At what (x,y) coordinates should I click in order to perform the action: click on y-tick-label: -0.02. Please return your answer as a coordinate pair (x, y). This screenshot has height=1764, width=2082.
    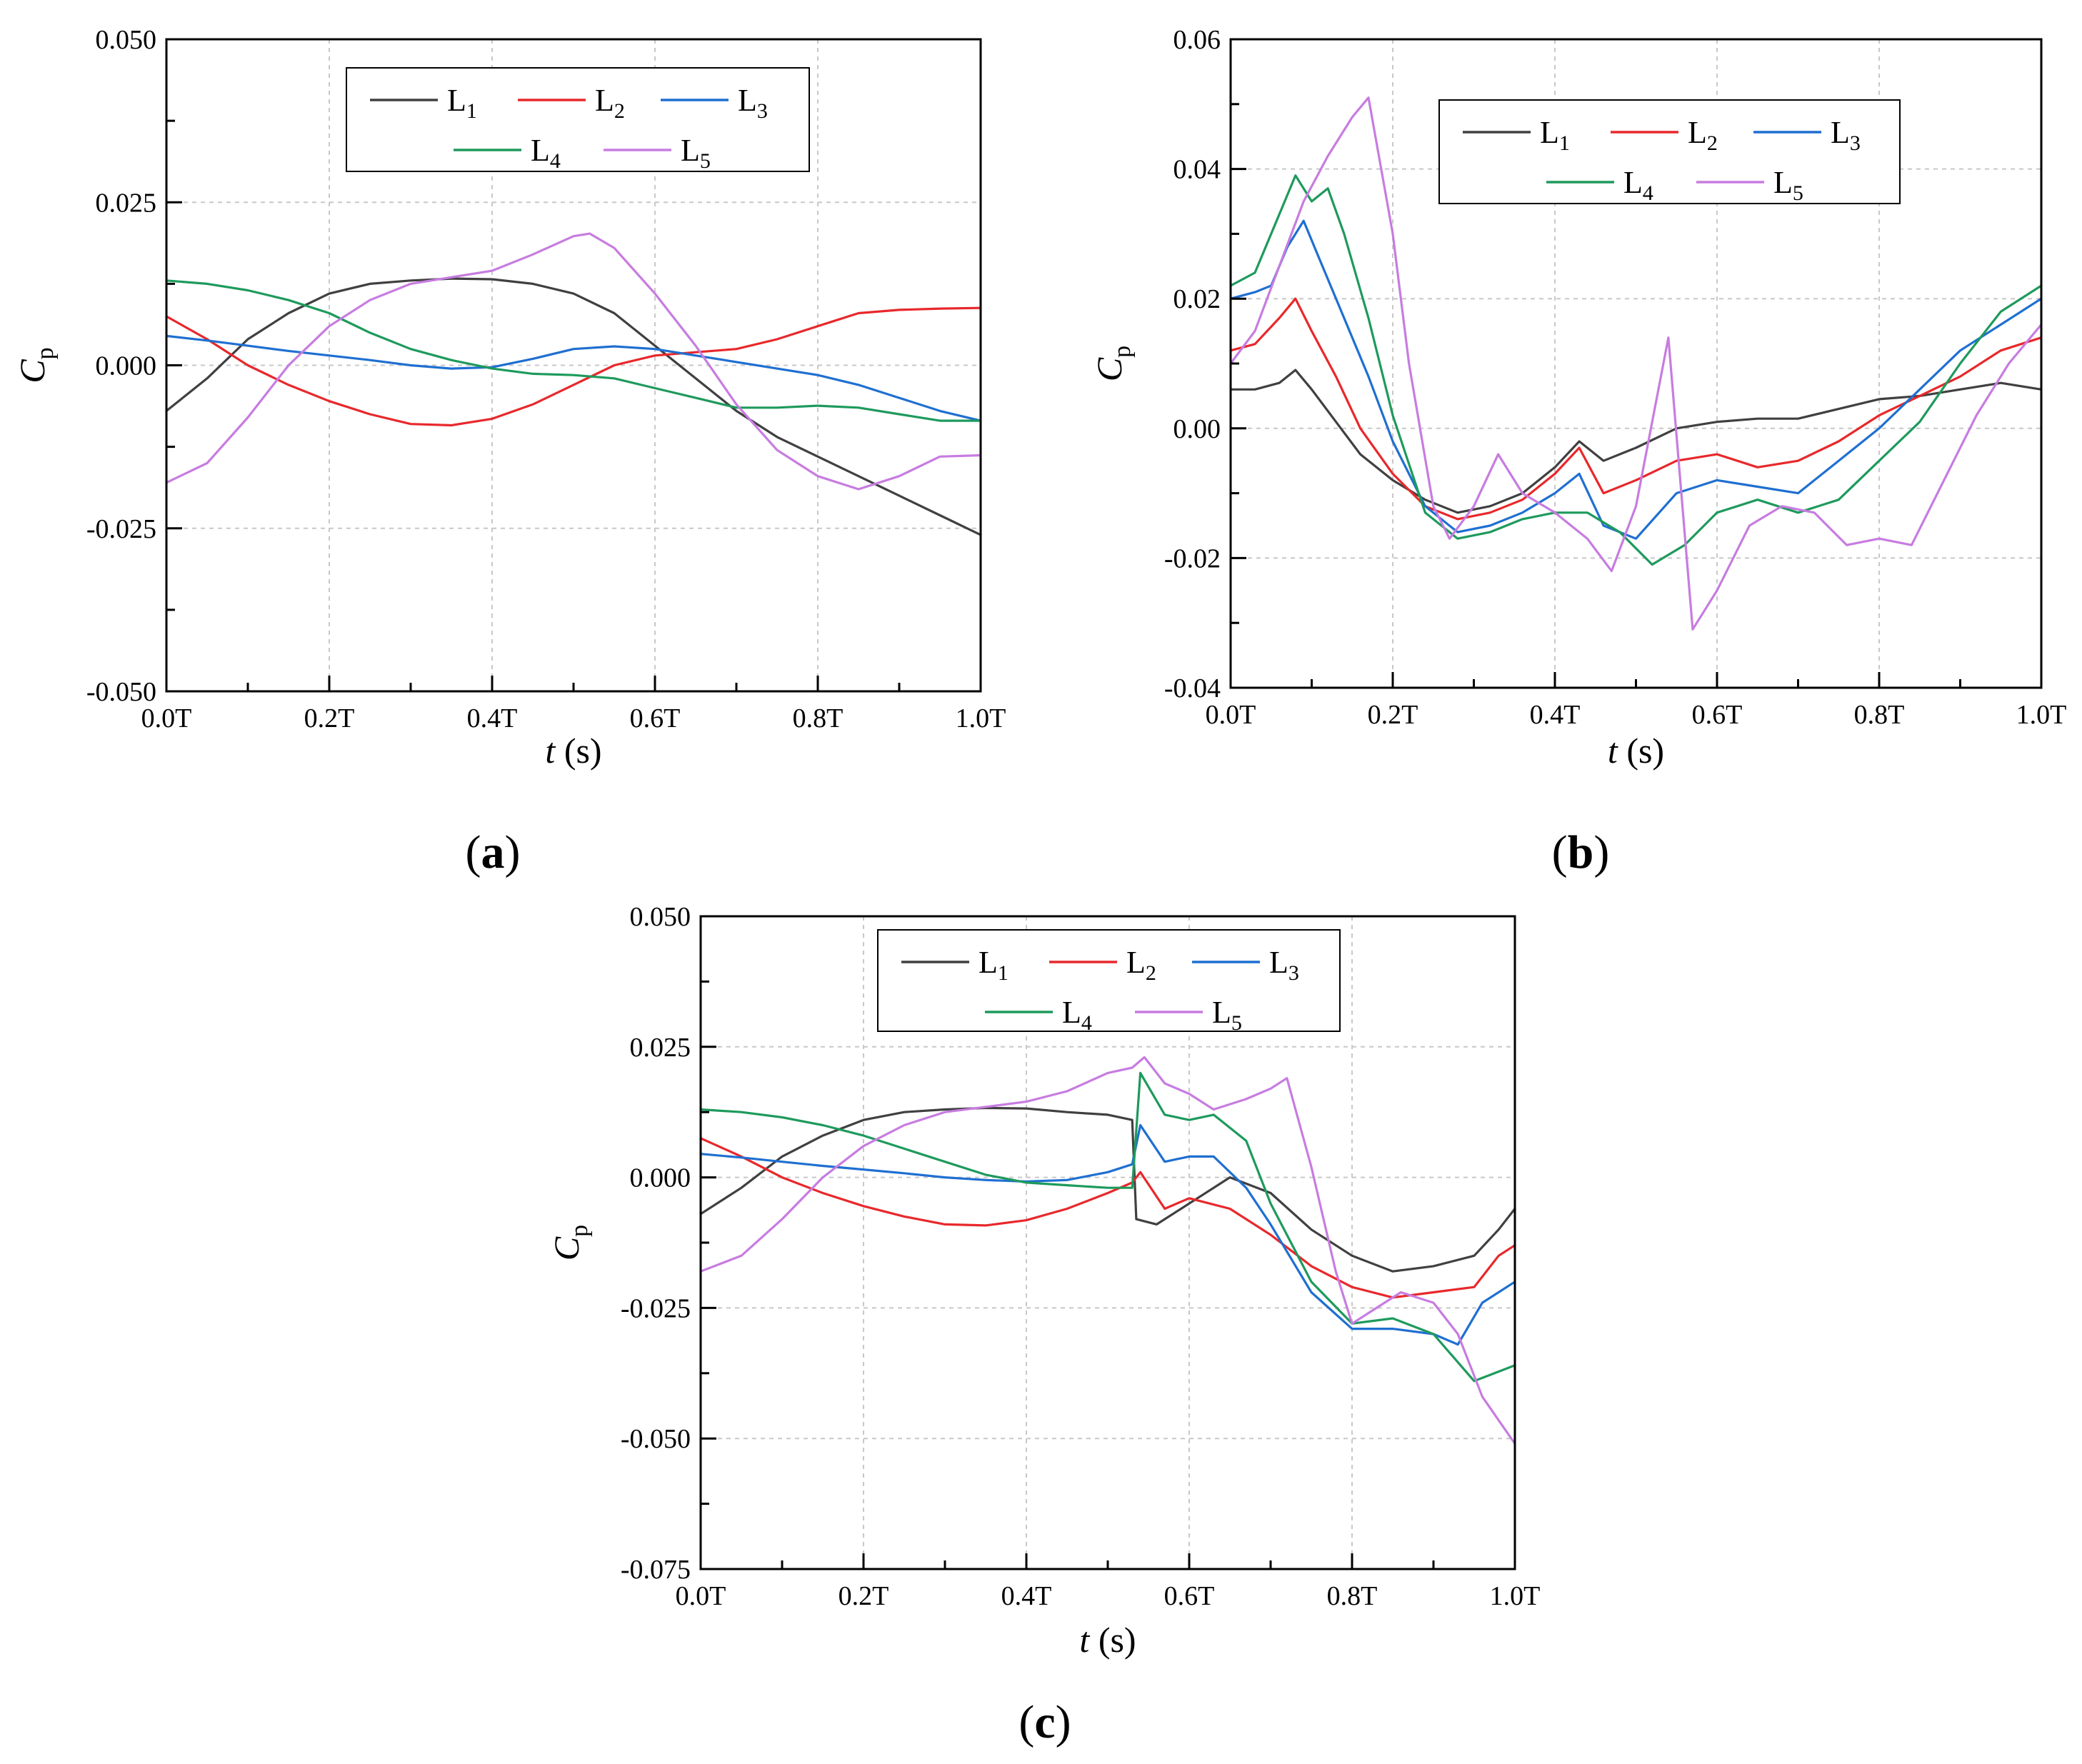
    Looking at the image, I should click on (1192, 558).